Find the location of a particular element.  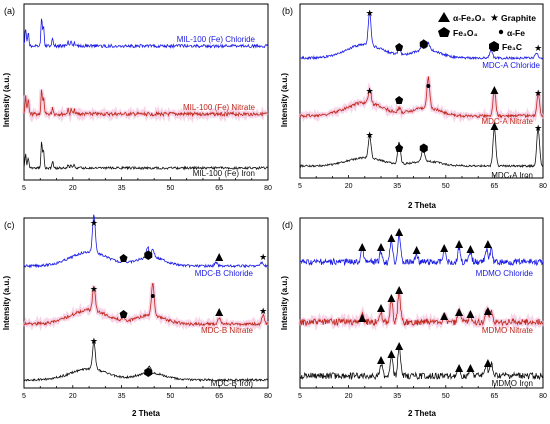

panel-a-ylabel: Intensity (a.u.) is located at coordinates (6, 100).